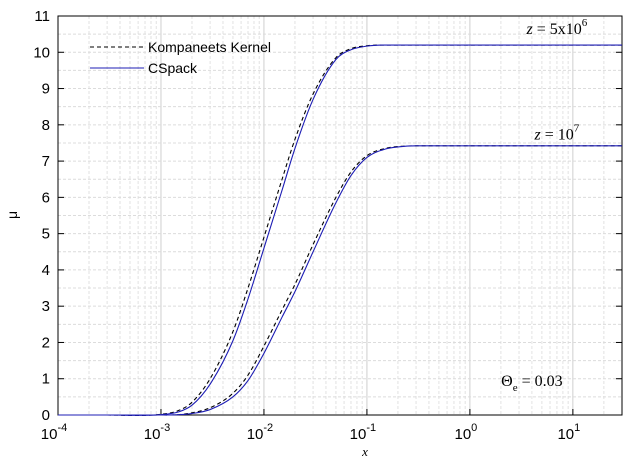 This screenshot has height=460, width=623. Describe the element at coordinates (180, 57) in the screenshot. I see `legend: Kompaneets Kernel CSpack` at that location.